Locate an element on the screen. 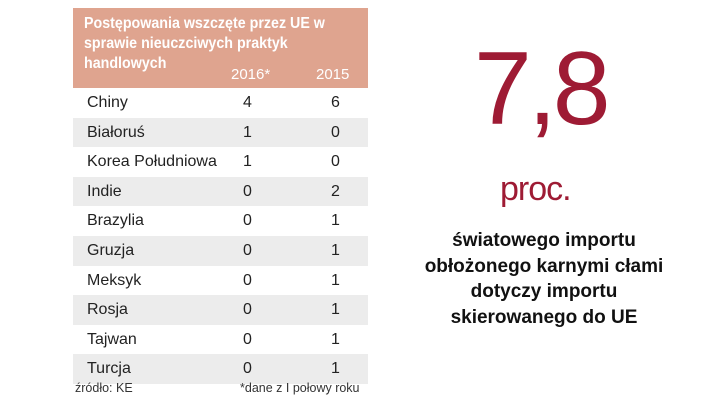  row-country: Gruzja is located at coordinates (111, 250).